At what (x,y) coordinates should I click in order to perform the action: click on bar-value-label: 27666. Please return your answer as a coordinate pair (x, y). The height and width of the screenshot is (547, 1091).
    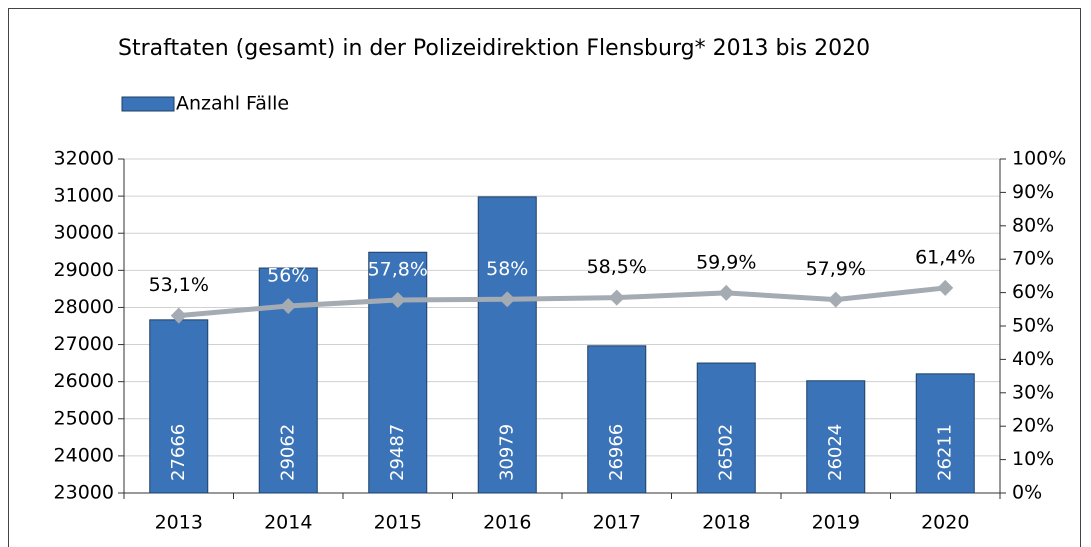
    Looking at the image, I should click on (178, 452).